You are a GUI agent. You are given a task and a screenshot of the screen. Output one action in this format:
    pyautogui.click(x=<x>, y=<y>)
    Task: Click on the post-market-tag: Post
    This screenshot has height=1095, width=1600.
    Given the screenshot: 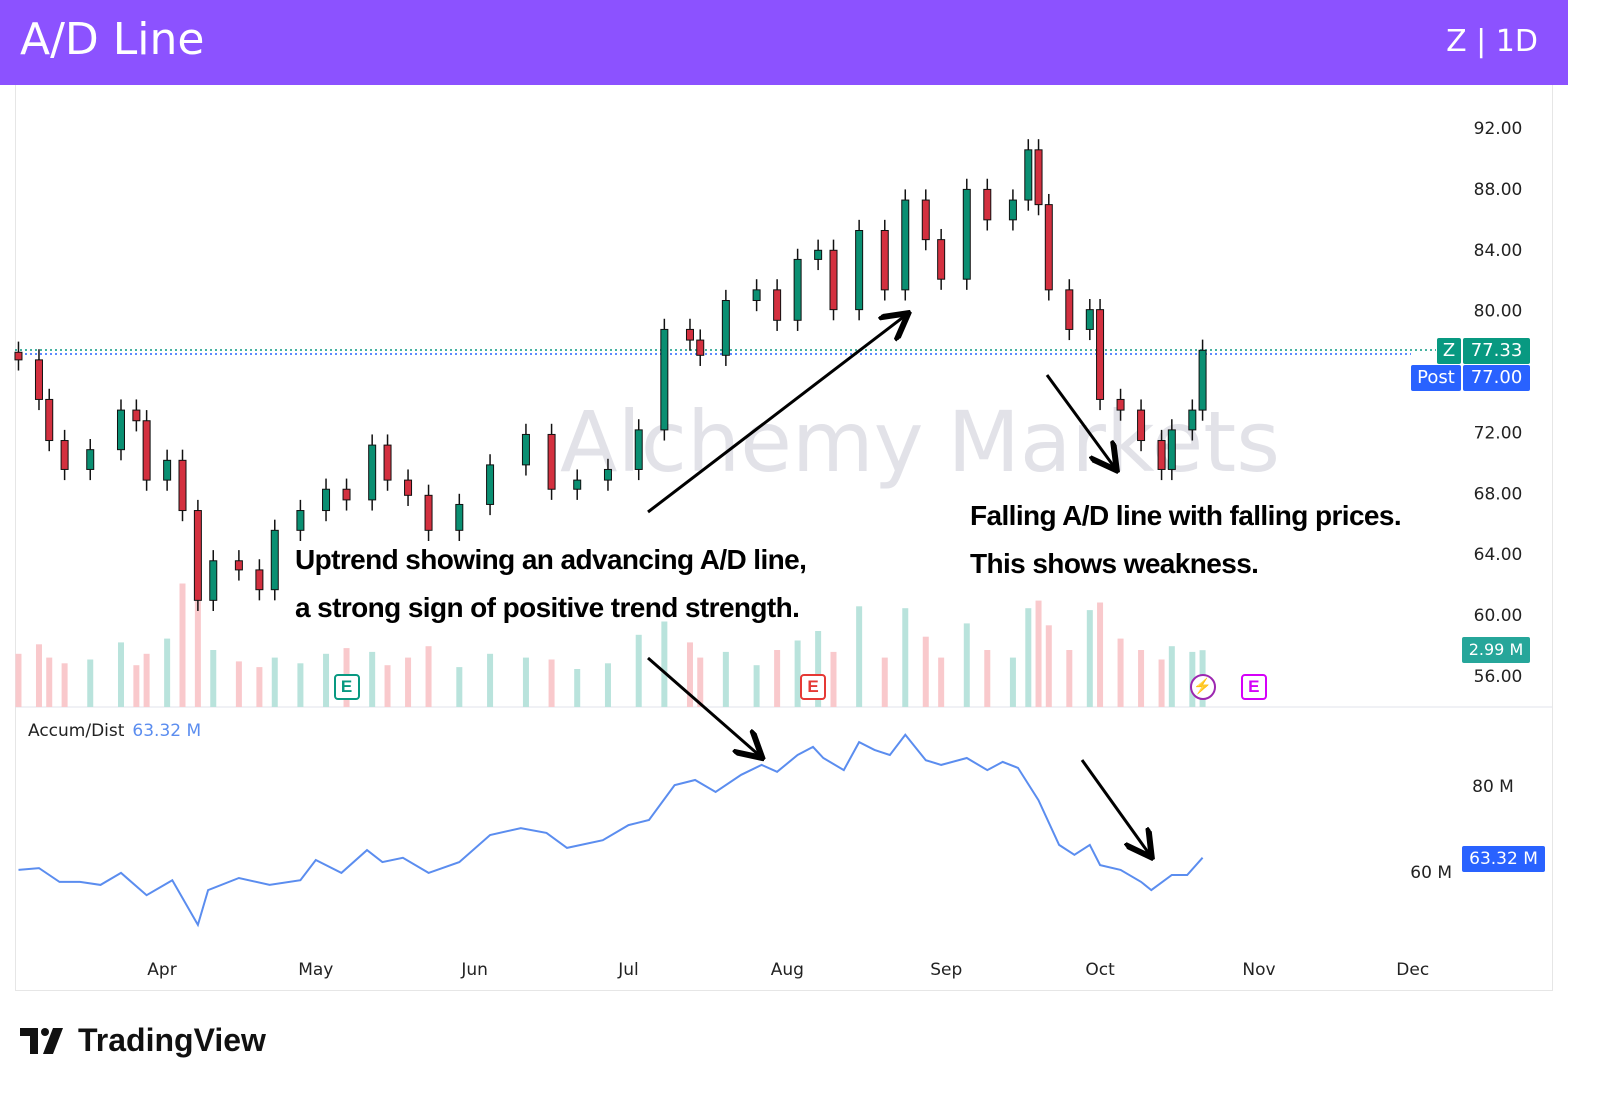 What is the action you would take?
    pyautogui.click(x=1436, y=378)
    